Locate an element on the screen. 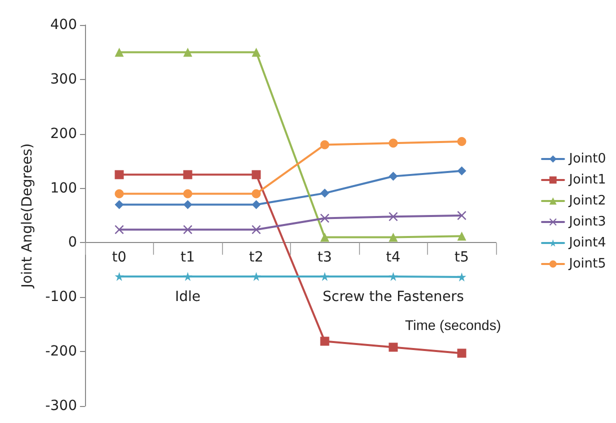 This screenshot has height=423, width=616. x-tick-label: t5 is located at coordinates (461, 258).